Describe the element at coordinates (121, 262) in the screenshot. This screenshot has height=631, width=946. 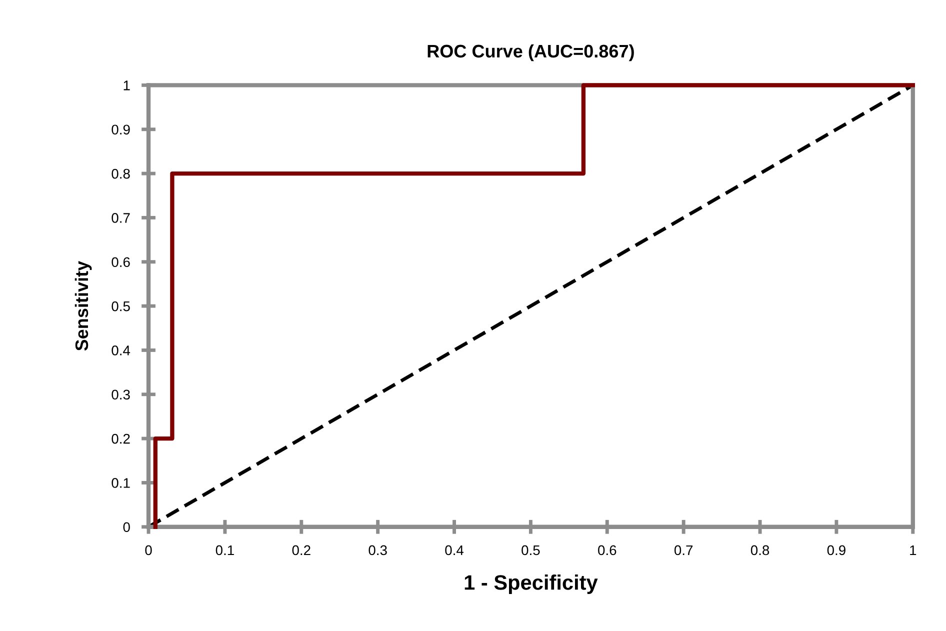
I see `y-tick-label: 0.6` at that location.